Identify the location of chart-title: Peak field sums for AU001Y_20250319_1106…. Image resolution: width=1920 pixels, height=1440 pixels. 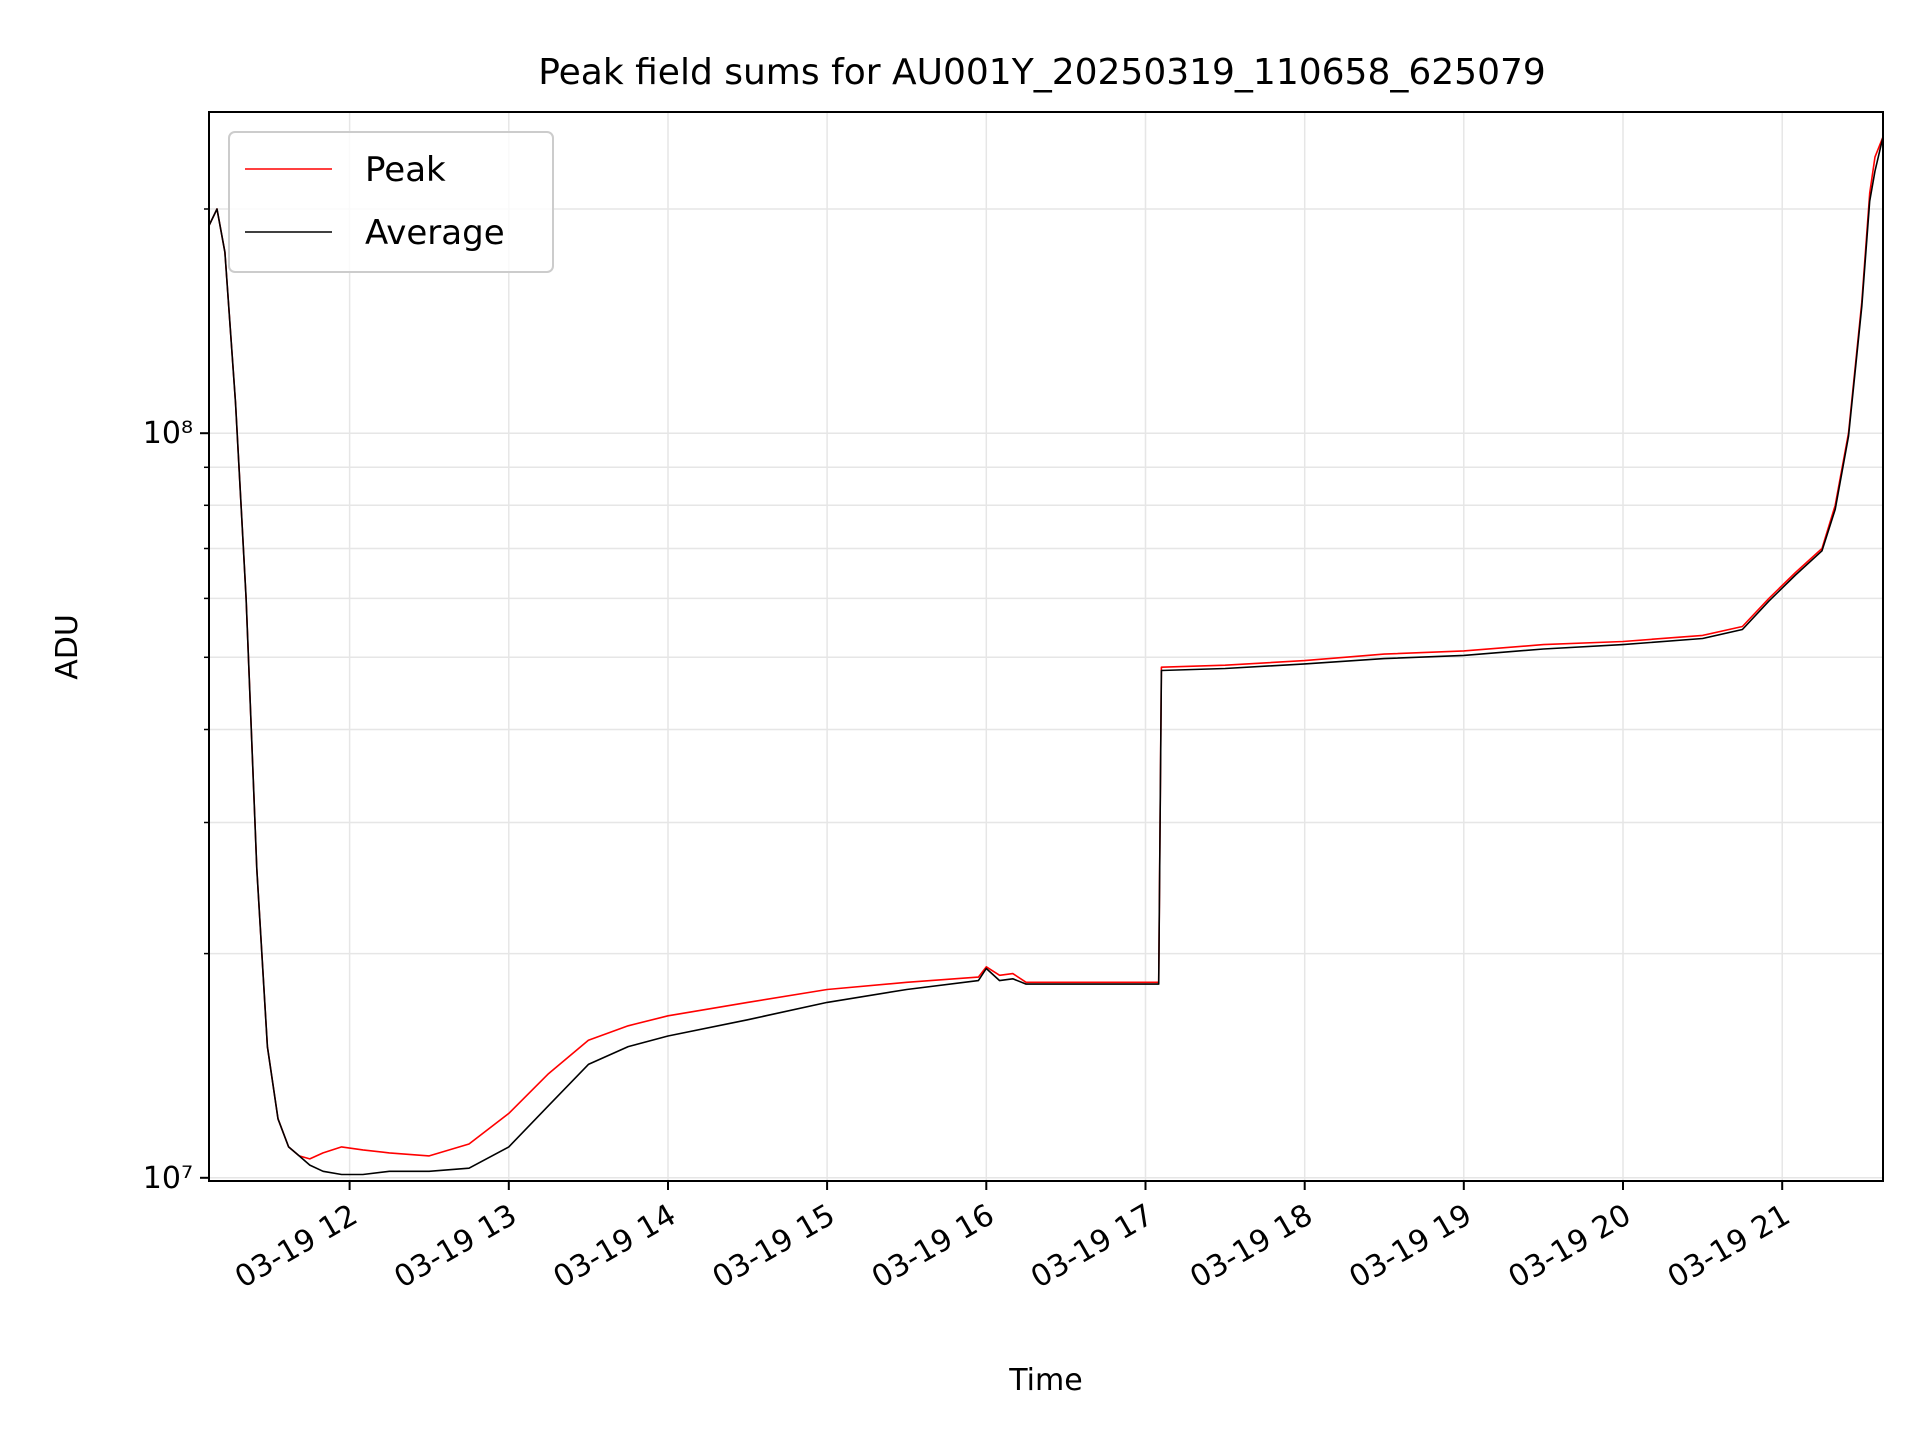
(1042, 72).